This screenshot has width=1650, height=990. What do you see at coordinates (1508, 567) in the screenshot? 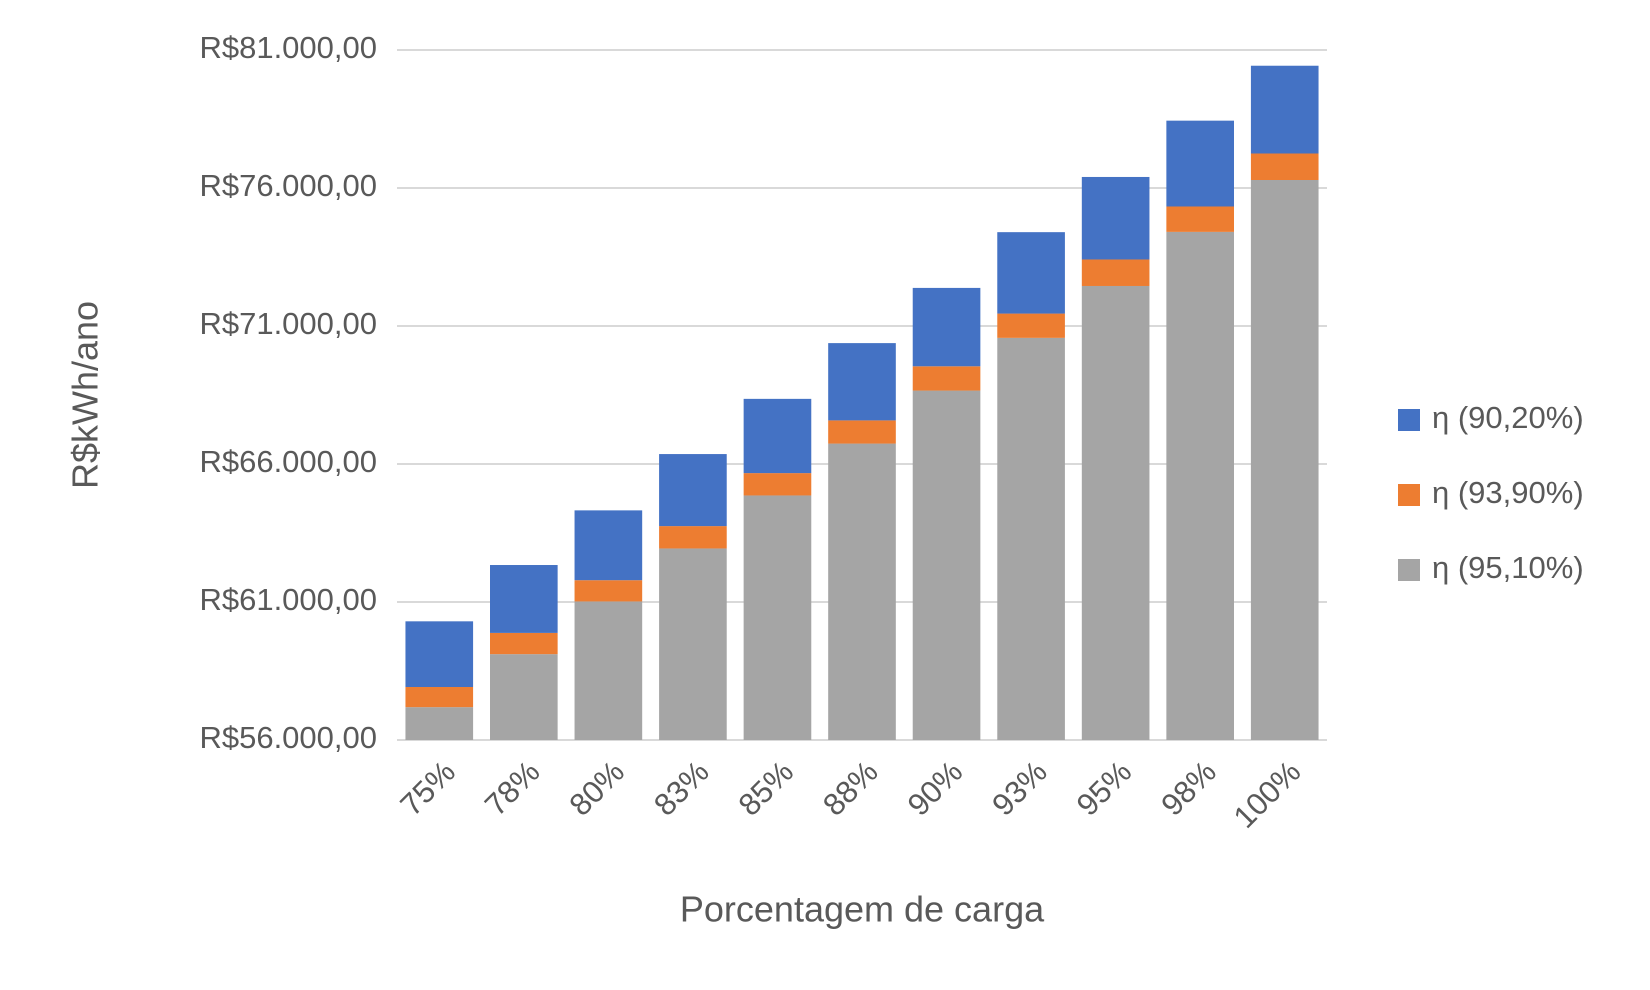
I see `legend-label: η (95,10%)` at bounding box center [1508, 567].